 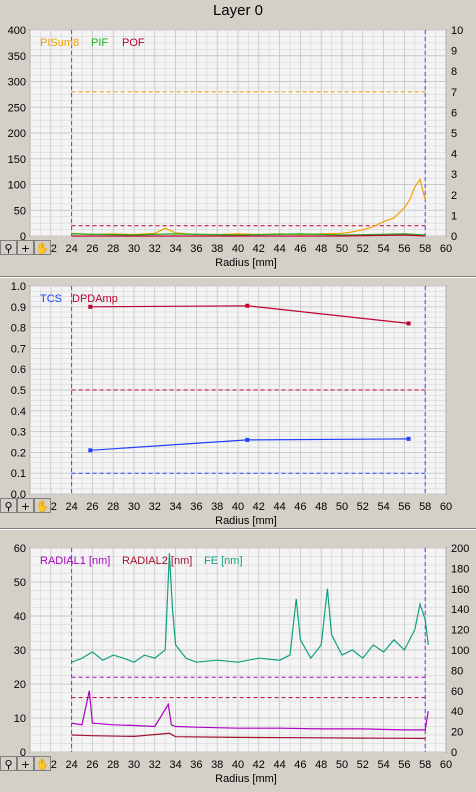 What do you see at coordinates (454, 93) in the screenshot?
I see `y2-tick-label: 7` at bounding box center [454, 93].